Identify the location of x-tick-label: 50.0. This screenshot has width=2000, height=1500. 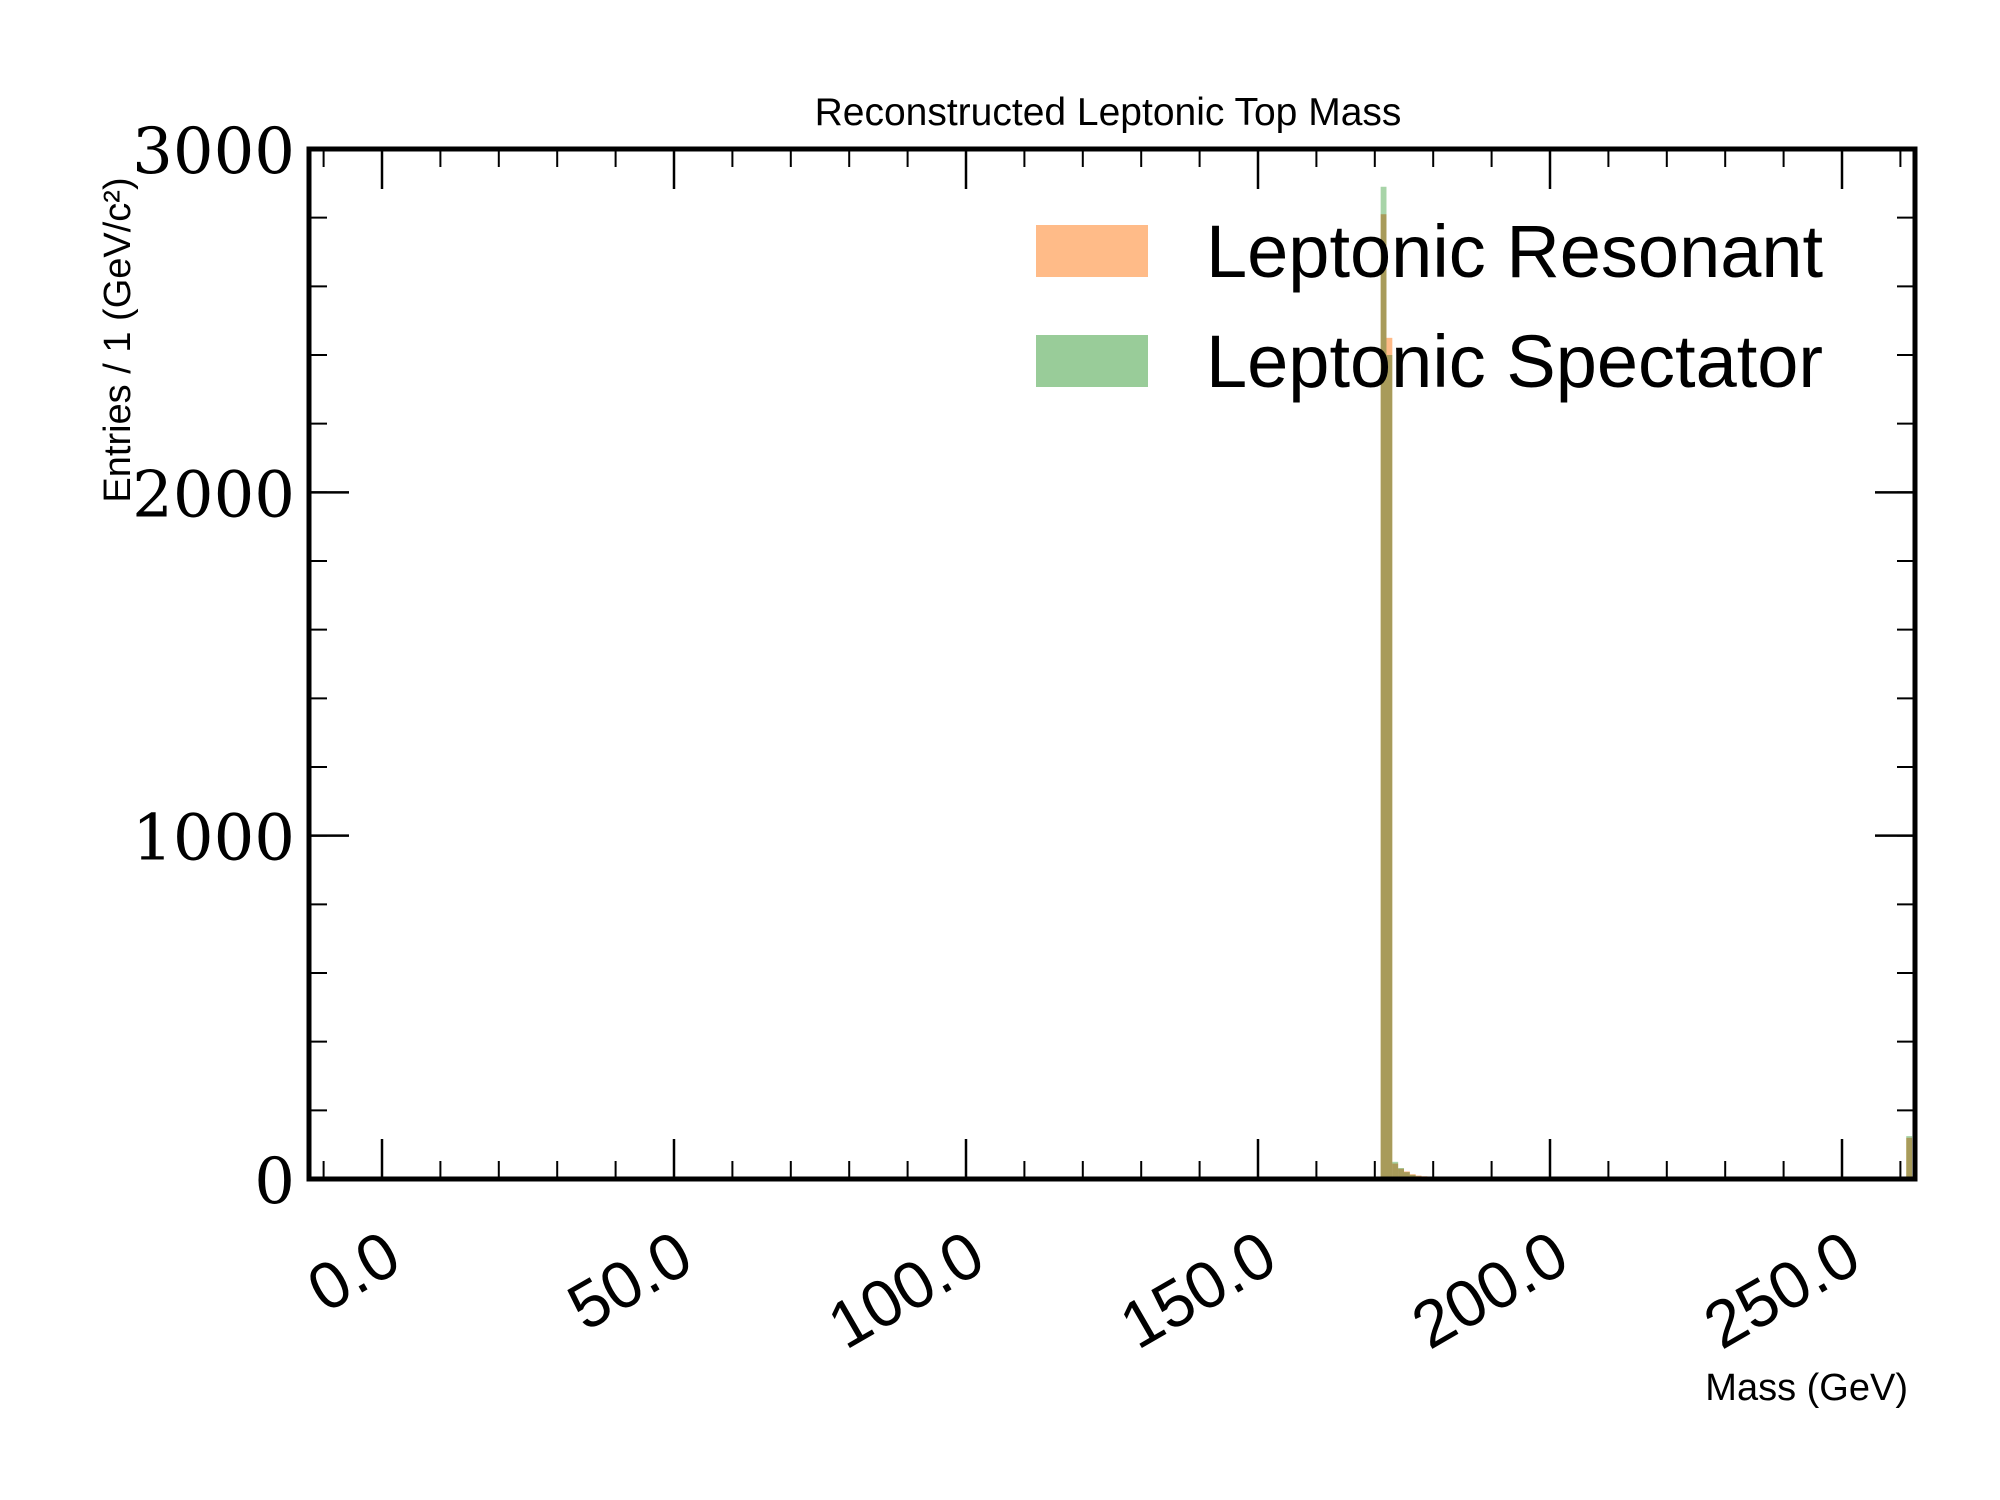
(629, 1280).